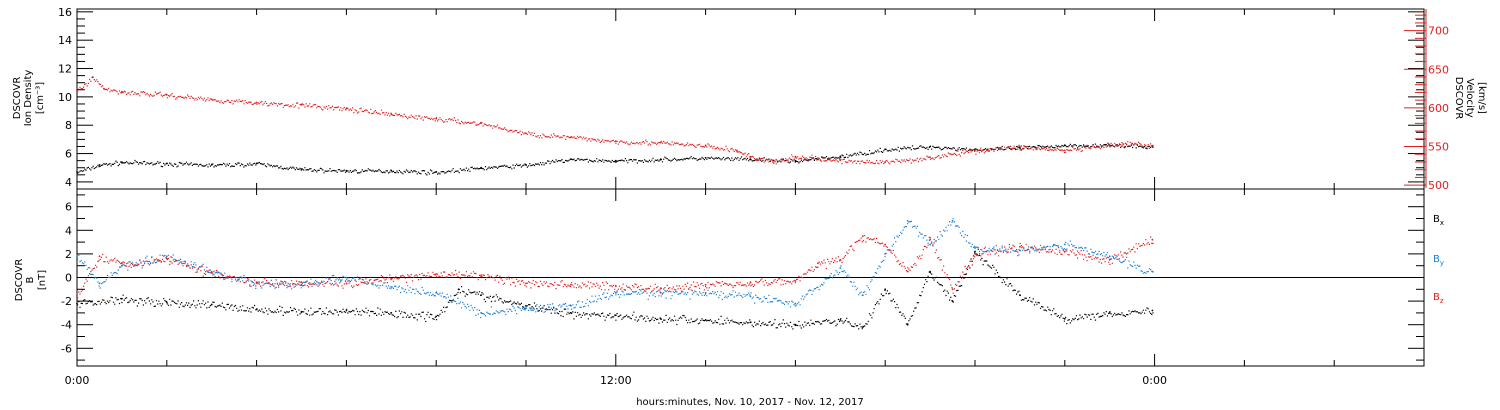 The image size is (1500, 410). I want to click on field-tick-label: -6, so click(66, 348).